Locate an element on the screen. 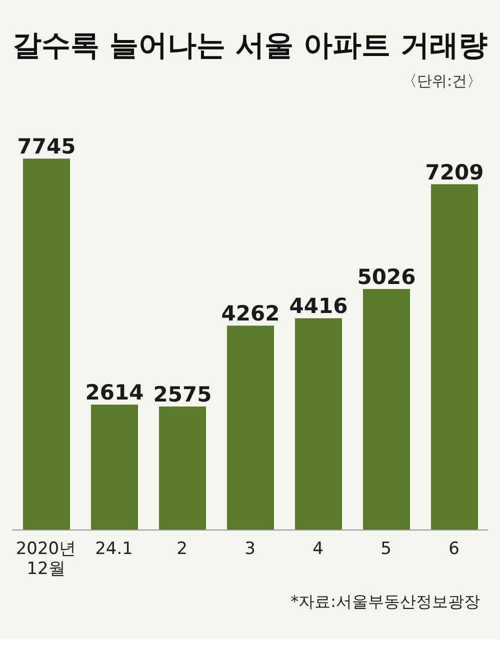 The image size is (500, 647). x-tick-label: 24.1 is located at coordinates (114, 549).